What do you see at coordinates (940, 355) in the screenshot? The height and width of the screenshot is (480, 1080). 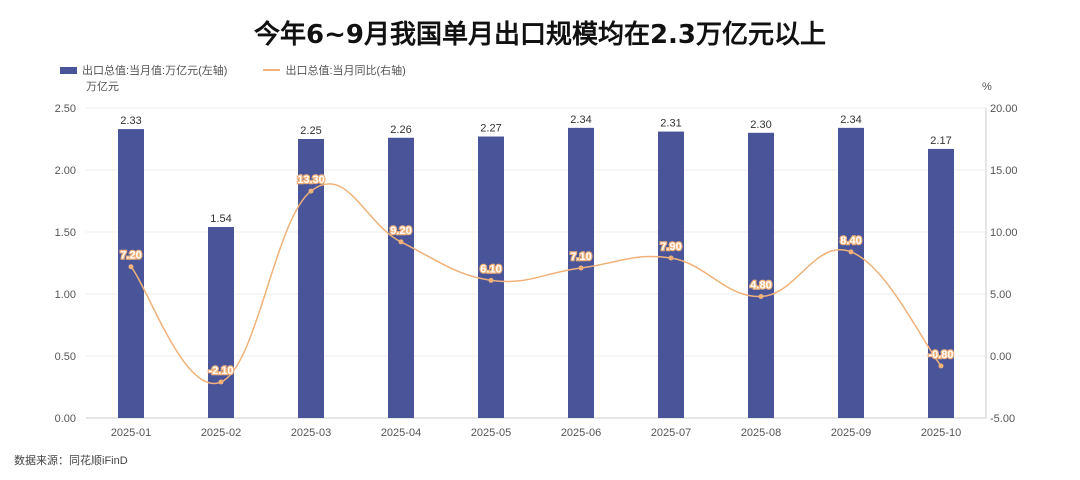 I see `line-data-label: -0.80` at bounding box center [940, 355].